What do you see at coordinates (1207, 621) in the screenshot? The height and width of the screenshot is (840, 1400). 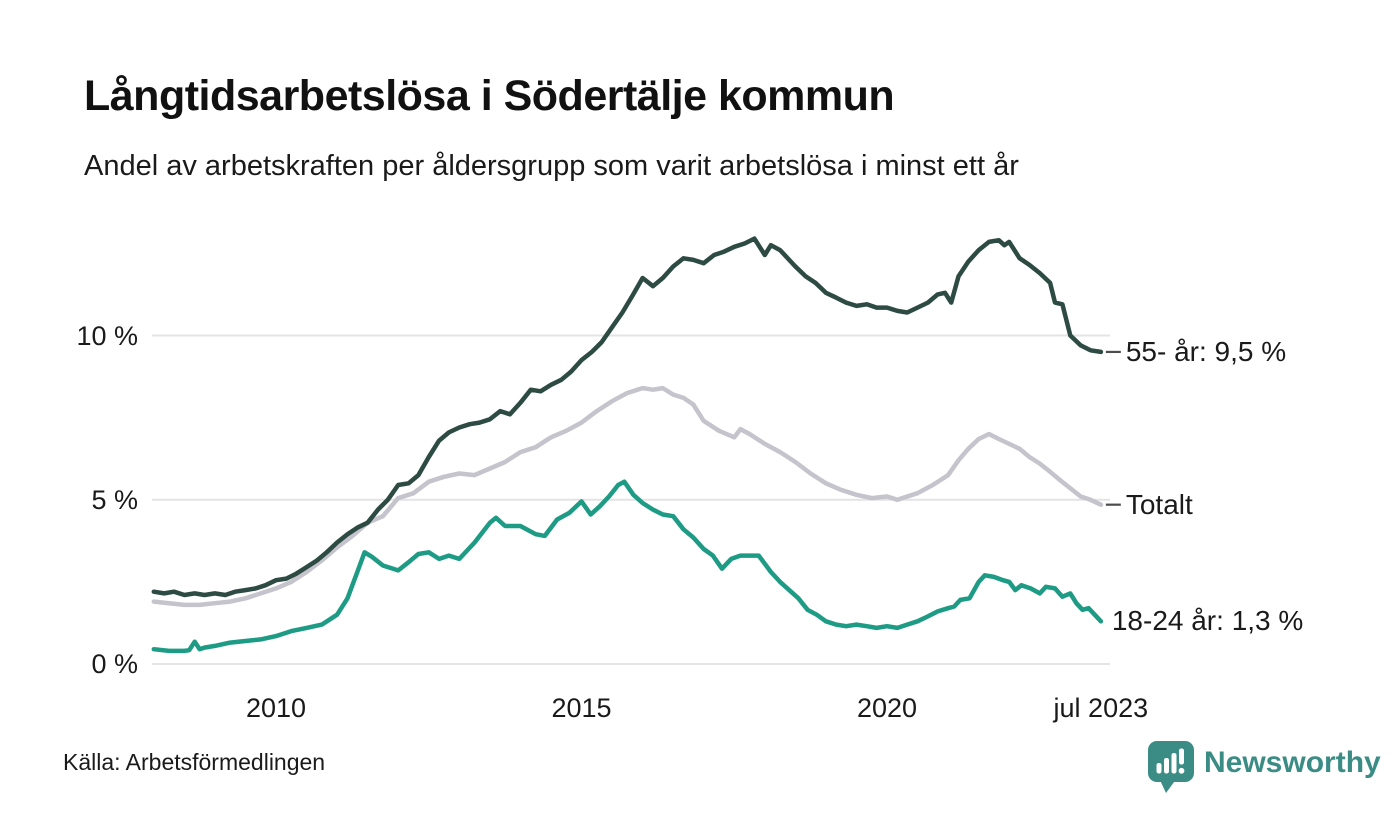 I see `series-end-label-18-24 år: 18-24 år: 1,3 %` at bounding box center [1207, 621].